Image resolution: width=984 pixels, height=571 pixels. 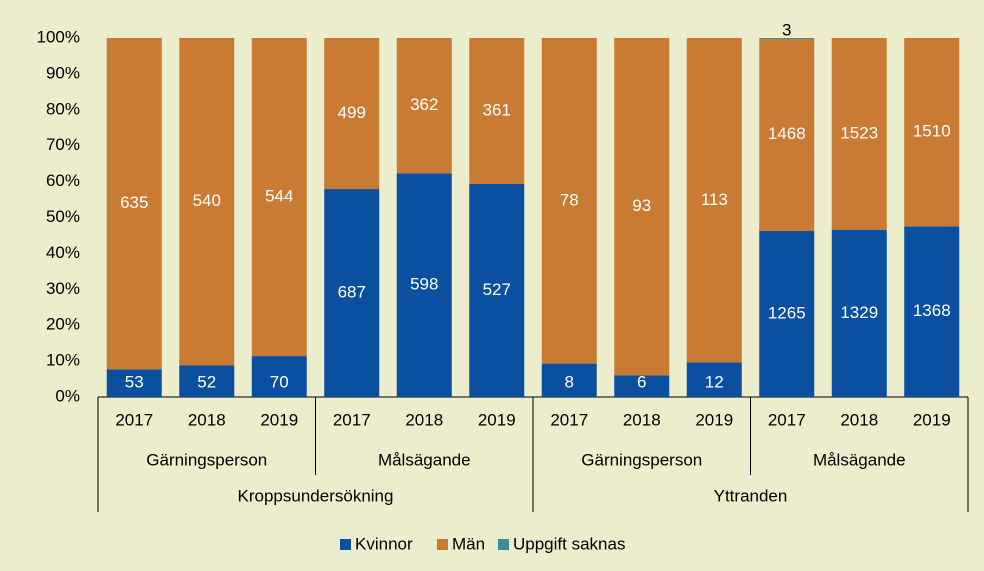 I want to click on value-label: 544, so click(x=279, y=196).